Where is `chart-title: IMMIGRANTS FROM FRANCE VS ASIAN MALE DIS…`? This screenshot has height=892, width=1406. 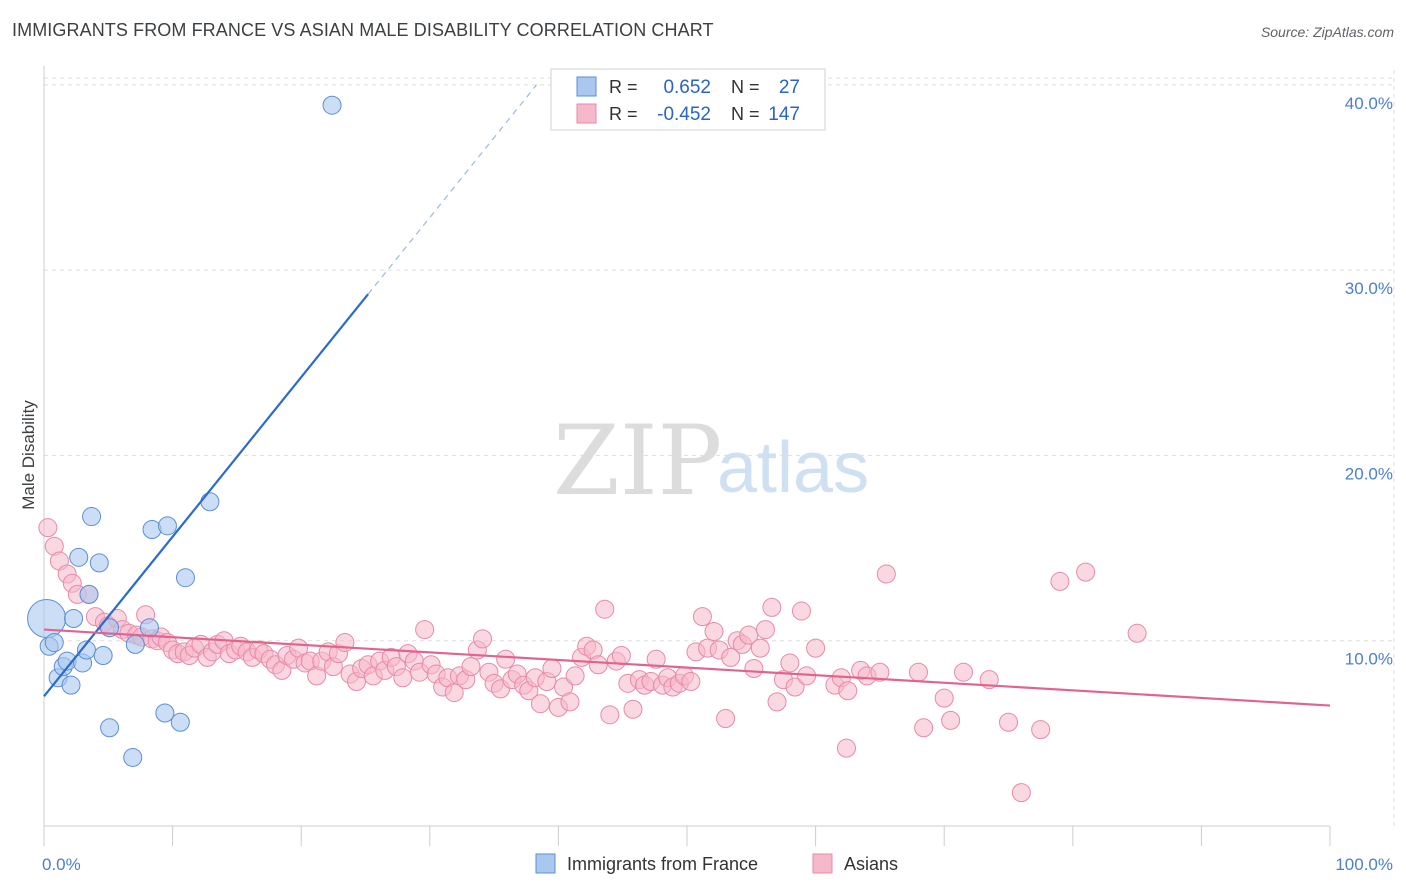
chart-title: IMMIGRANTS FROM FRANCE VS ASIAN MALE DIS… is located at coordinates (363, 30).